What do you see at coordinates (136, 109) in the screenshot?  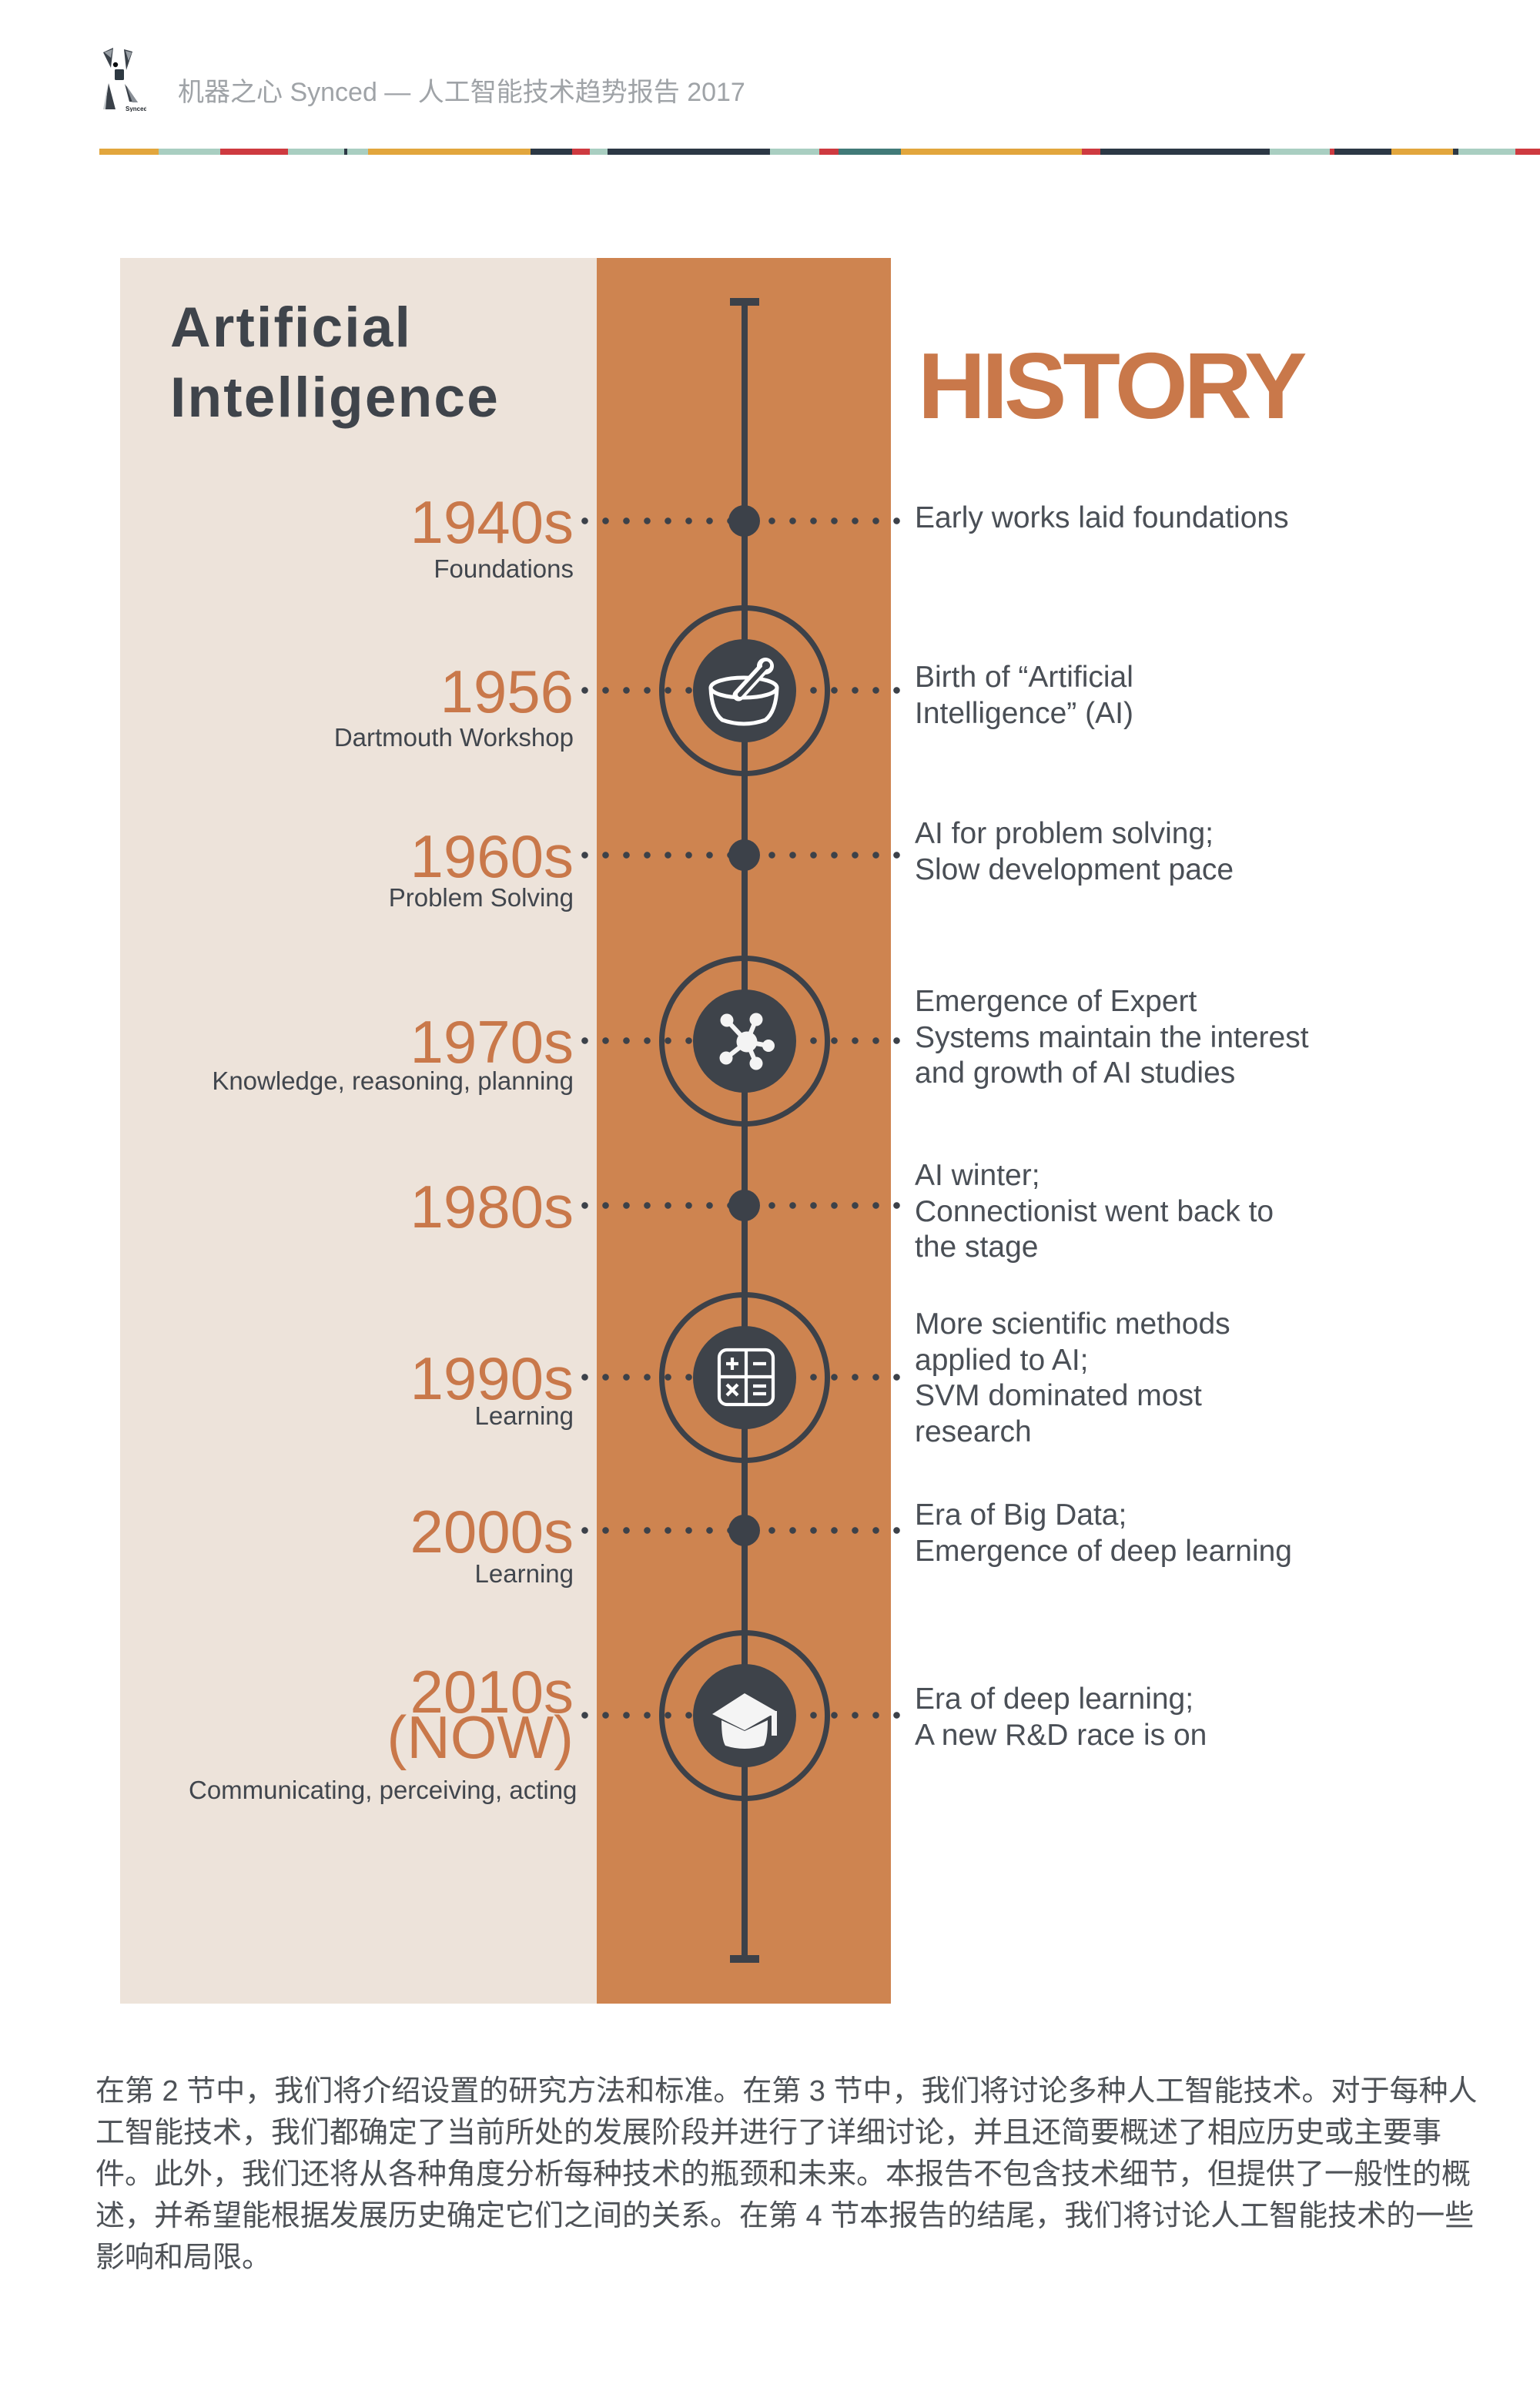 I see `svg-text: Synced` at bounding box center [136, 109].